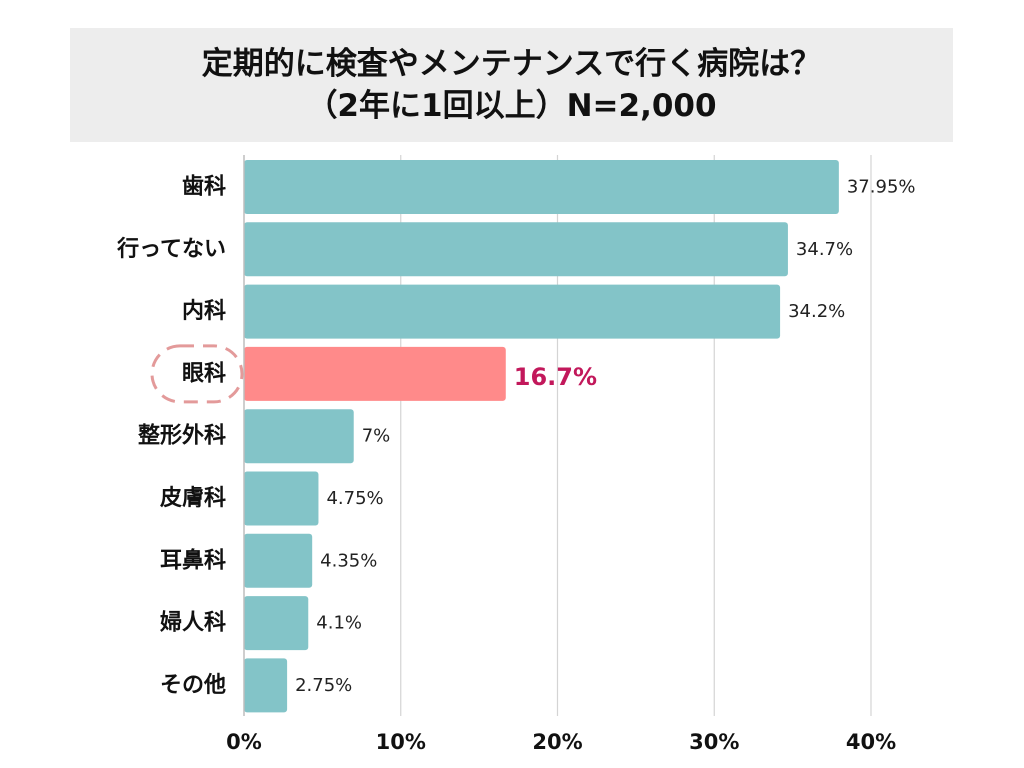  I want to click on value-label: 34.7%, so click(824, 249).